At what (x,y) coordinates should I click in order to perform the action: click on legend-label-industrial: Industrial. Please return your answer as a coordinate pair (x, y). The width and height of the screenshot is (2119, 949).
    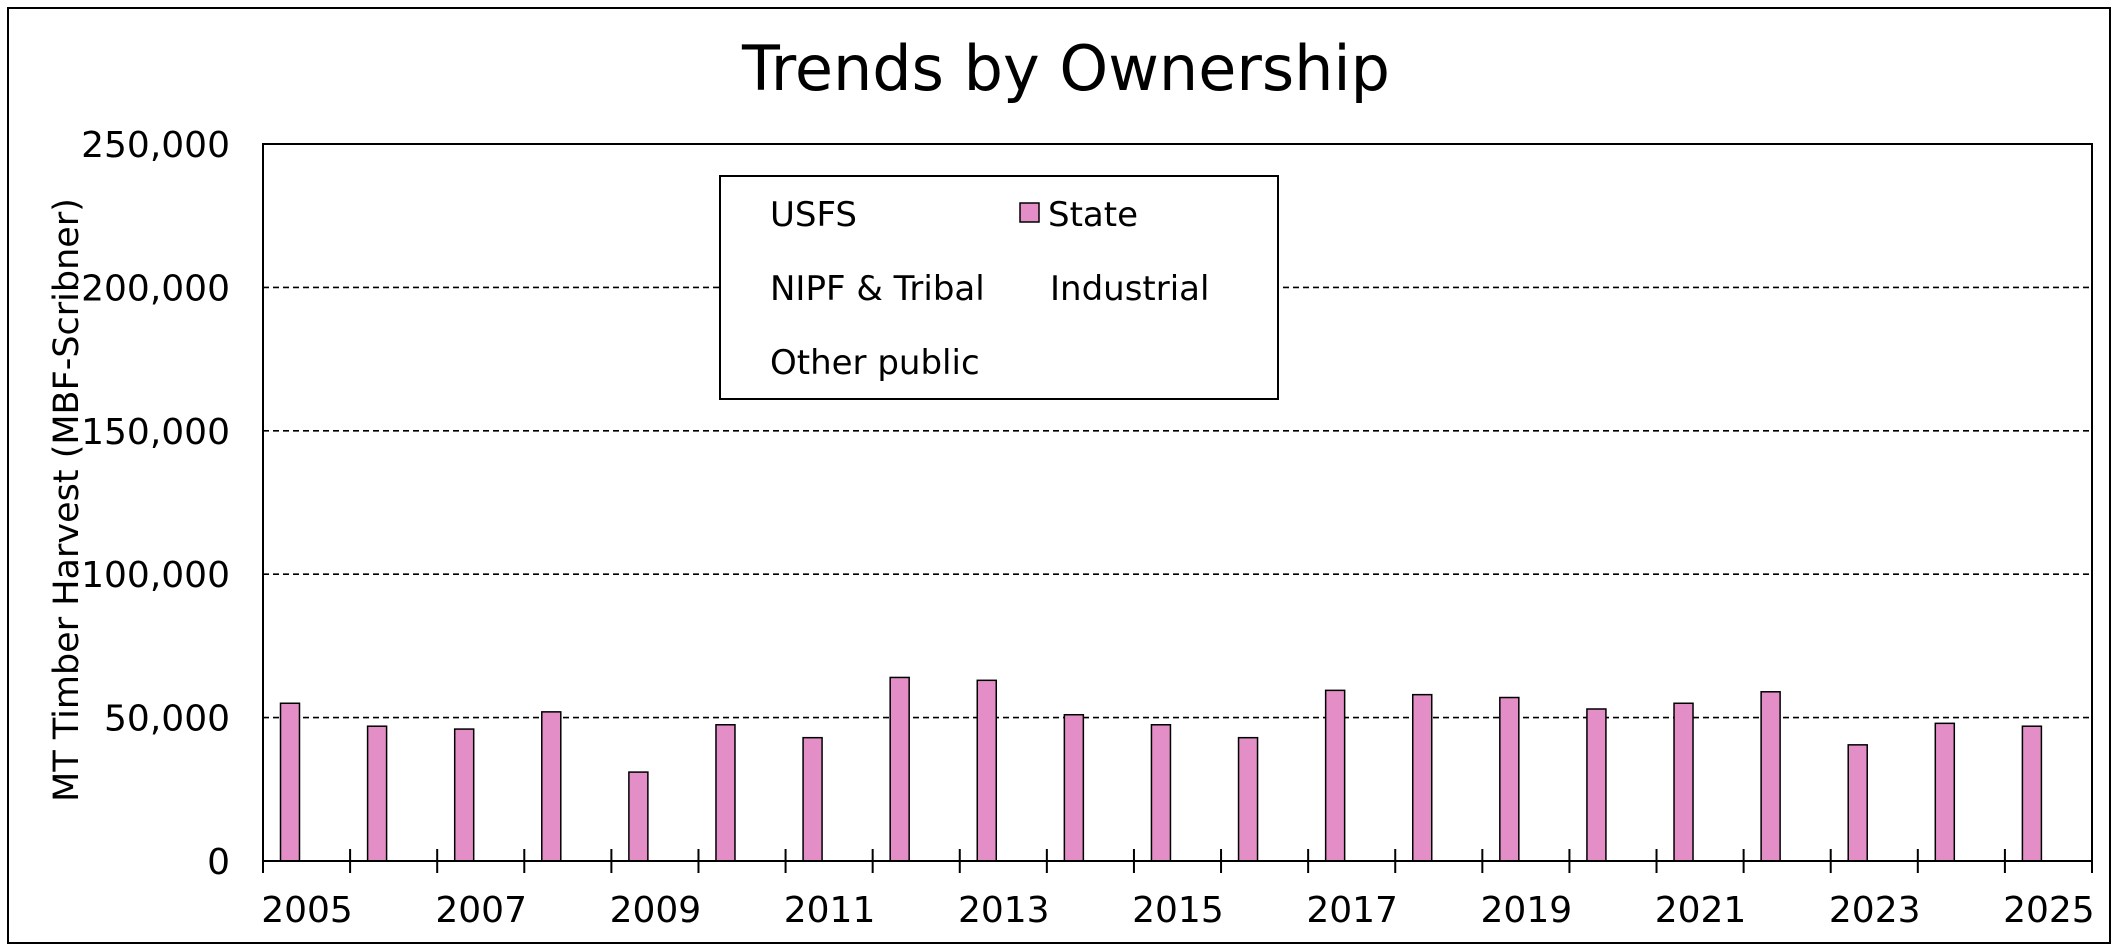
    Looking at the image, I should click on (1129, 289).